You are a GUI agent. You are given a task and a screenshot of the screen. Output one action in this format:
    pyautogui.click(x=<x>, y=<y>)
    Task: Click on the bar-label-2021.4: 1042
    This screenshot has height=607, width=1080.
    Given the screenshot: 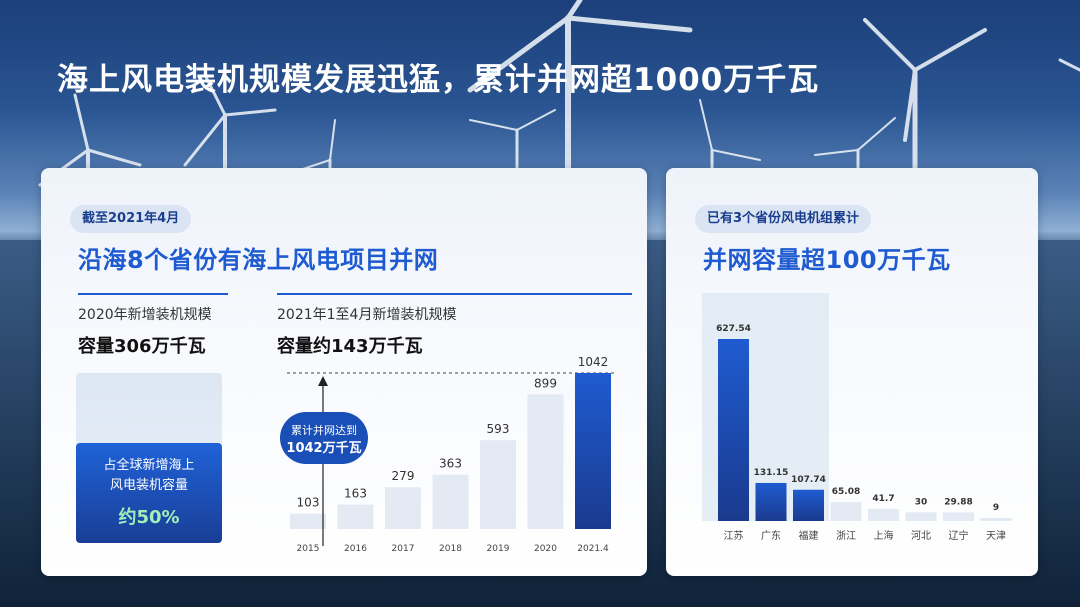 What is the action you would take?
    pyautogui.click(x=593, y=362)
    